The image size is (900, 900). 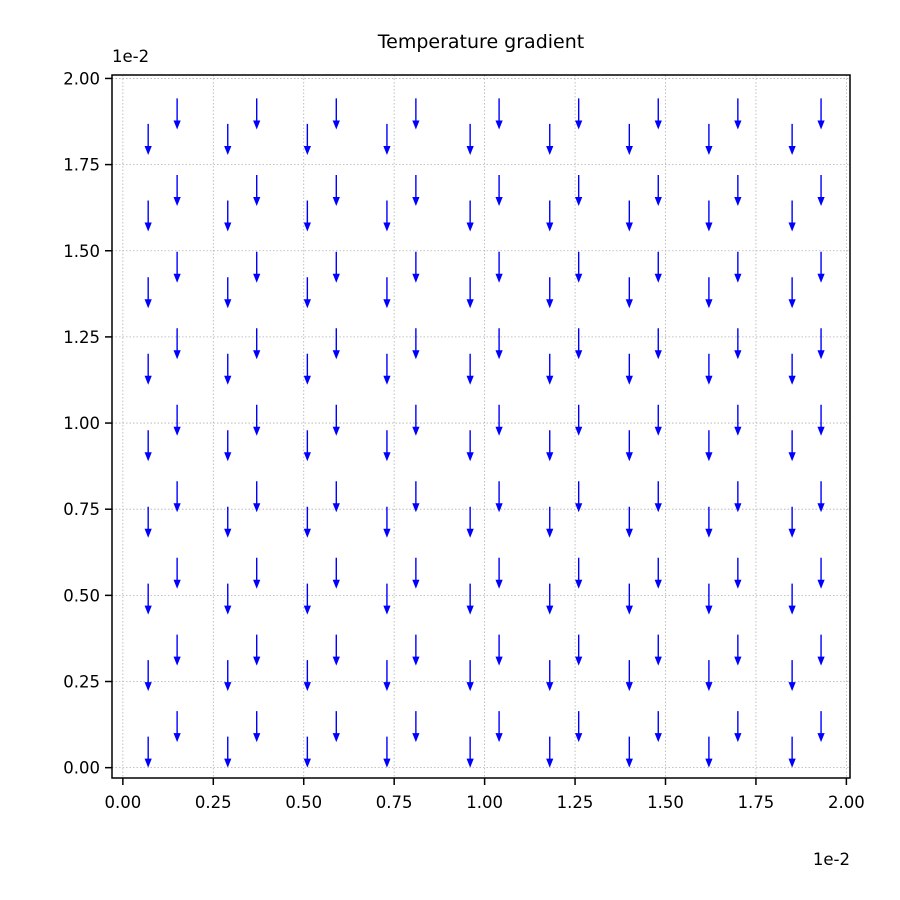 I want to click on x-tick-label: 1.75, so click(x=756, y=802).